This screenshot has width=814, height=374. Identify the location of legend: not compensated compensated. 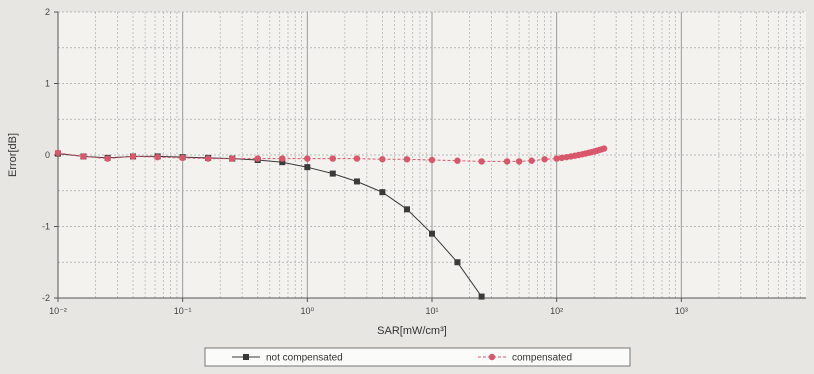
(417, 357).